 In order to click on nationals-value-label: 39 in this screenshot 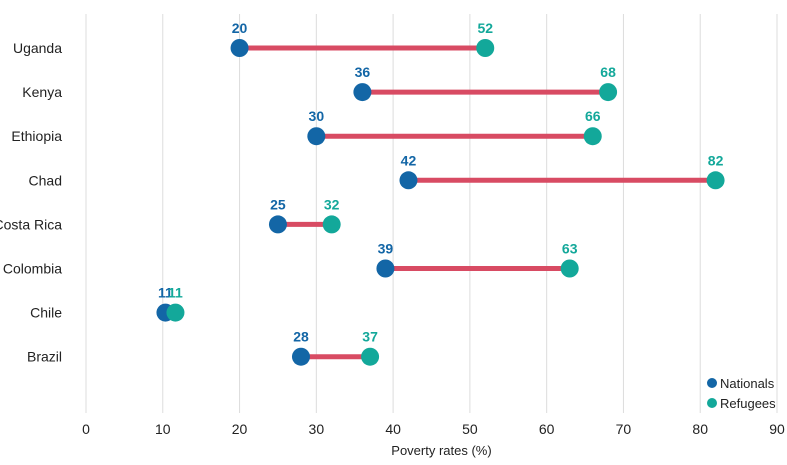, I will do `click(386, 249)`.